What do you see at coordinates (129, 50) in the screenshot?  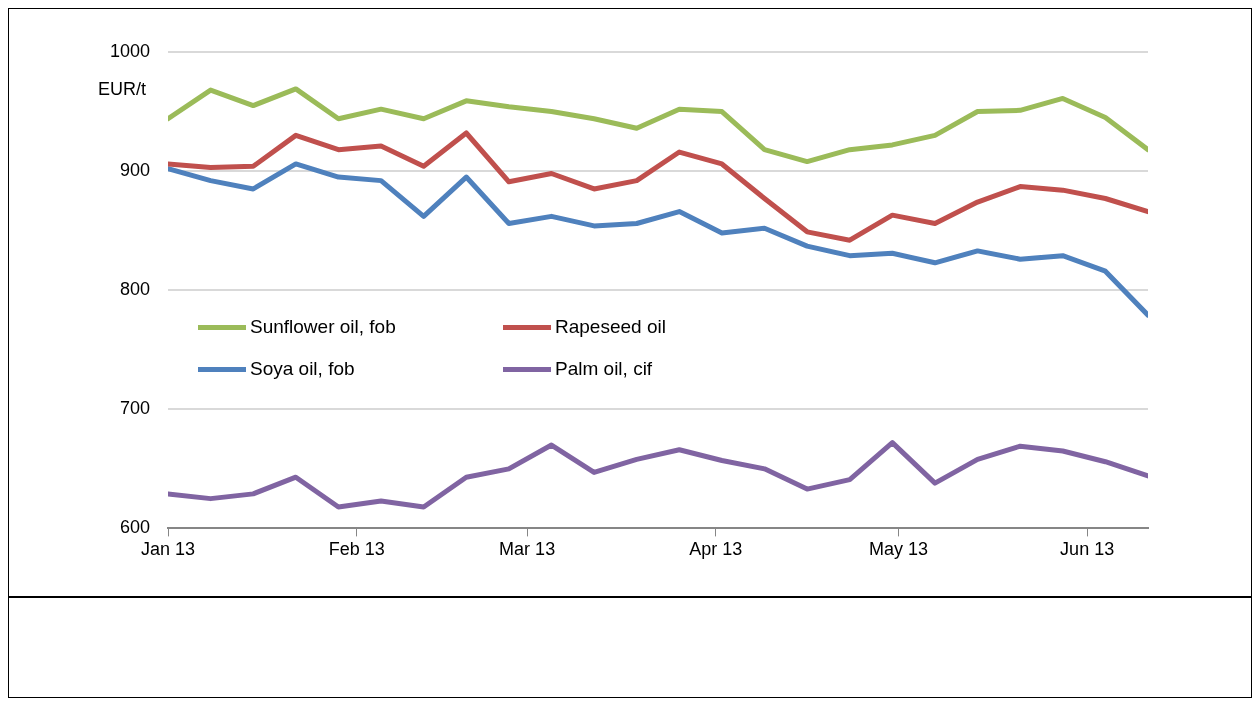 I see `y-tick-label: 1000` at bounding box center [129, 50].